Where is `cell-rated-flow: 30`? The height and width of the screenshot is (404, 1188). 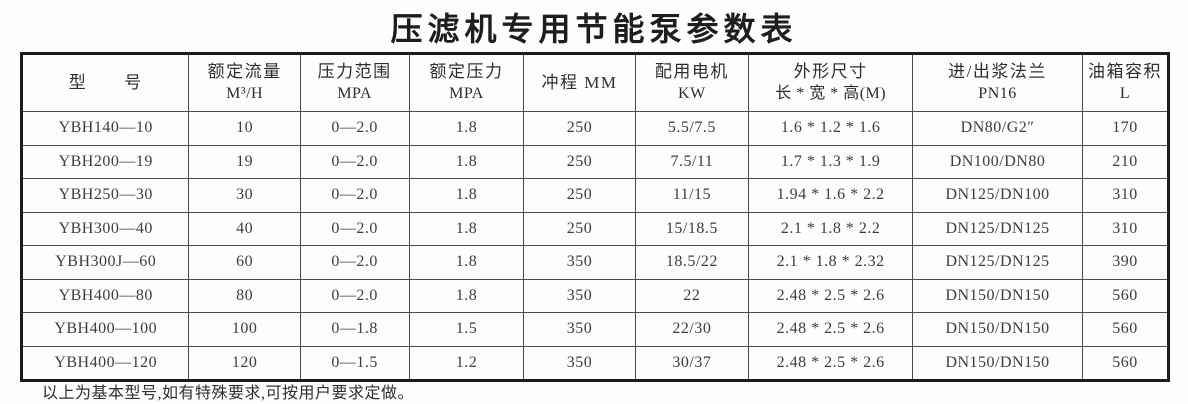
cell-rated-flow: 30 is located at coordinates (244, 195).